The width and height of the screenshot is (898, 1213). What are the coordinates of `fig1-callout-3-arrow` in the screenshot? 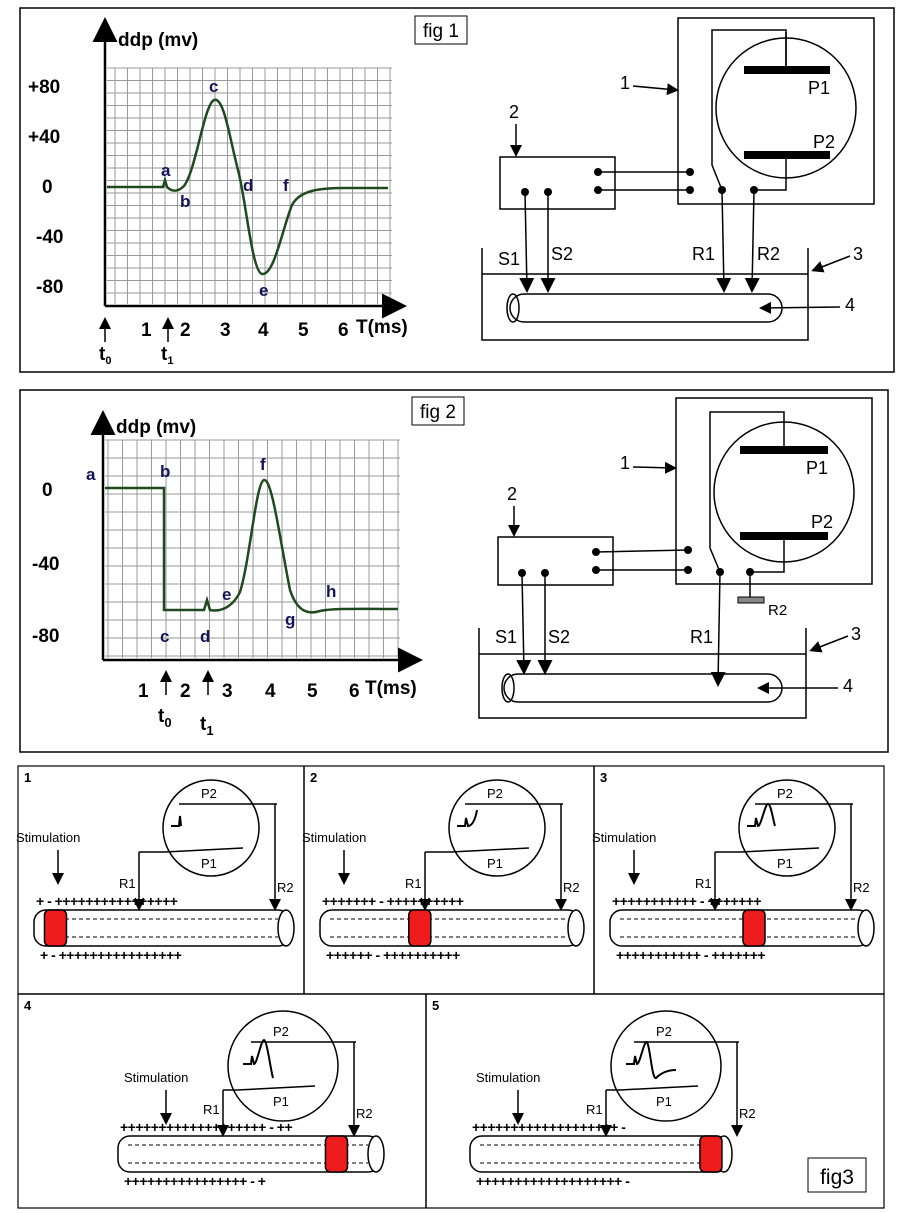 It's located at (831, 264).